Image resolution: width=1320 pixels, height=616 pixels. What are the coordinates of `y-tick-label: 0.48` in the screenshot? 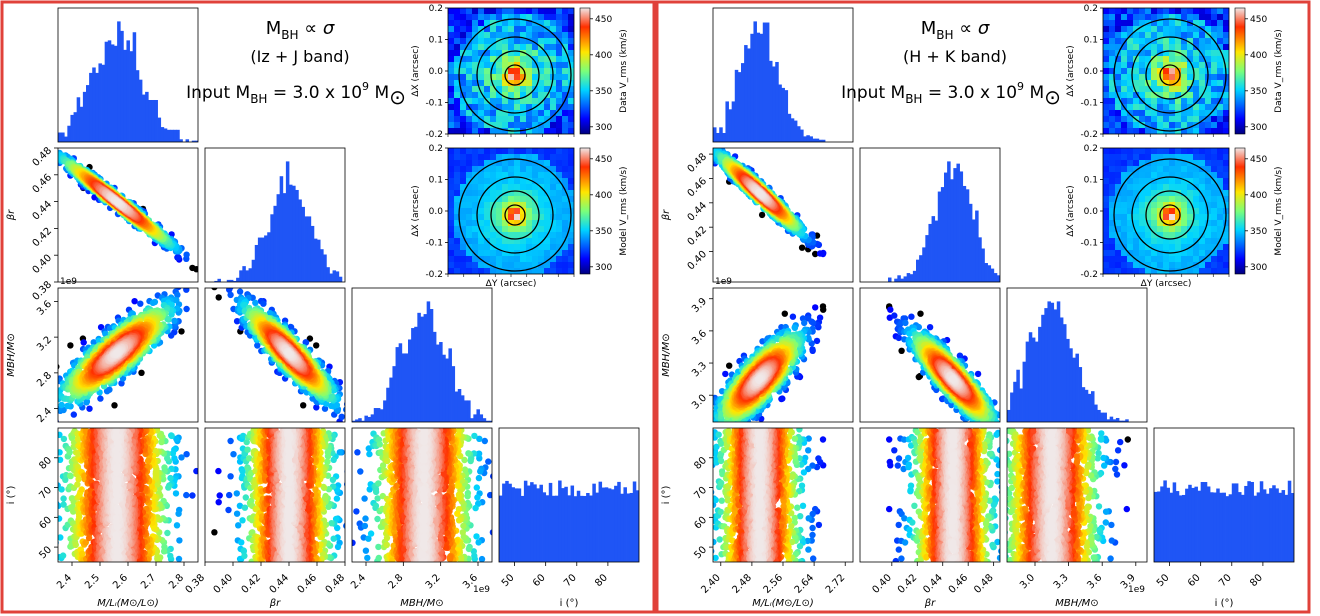 It's located at (43, 157).